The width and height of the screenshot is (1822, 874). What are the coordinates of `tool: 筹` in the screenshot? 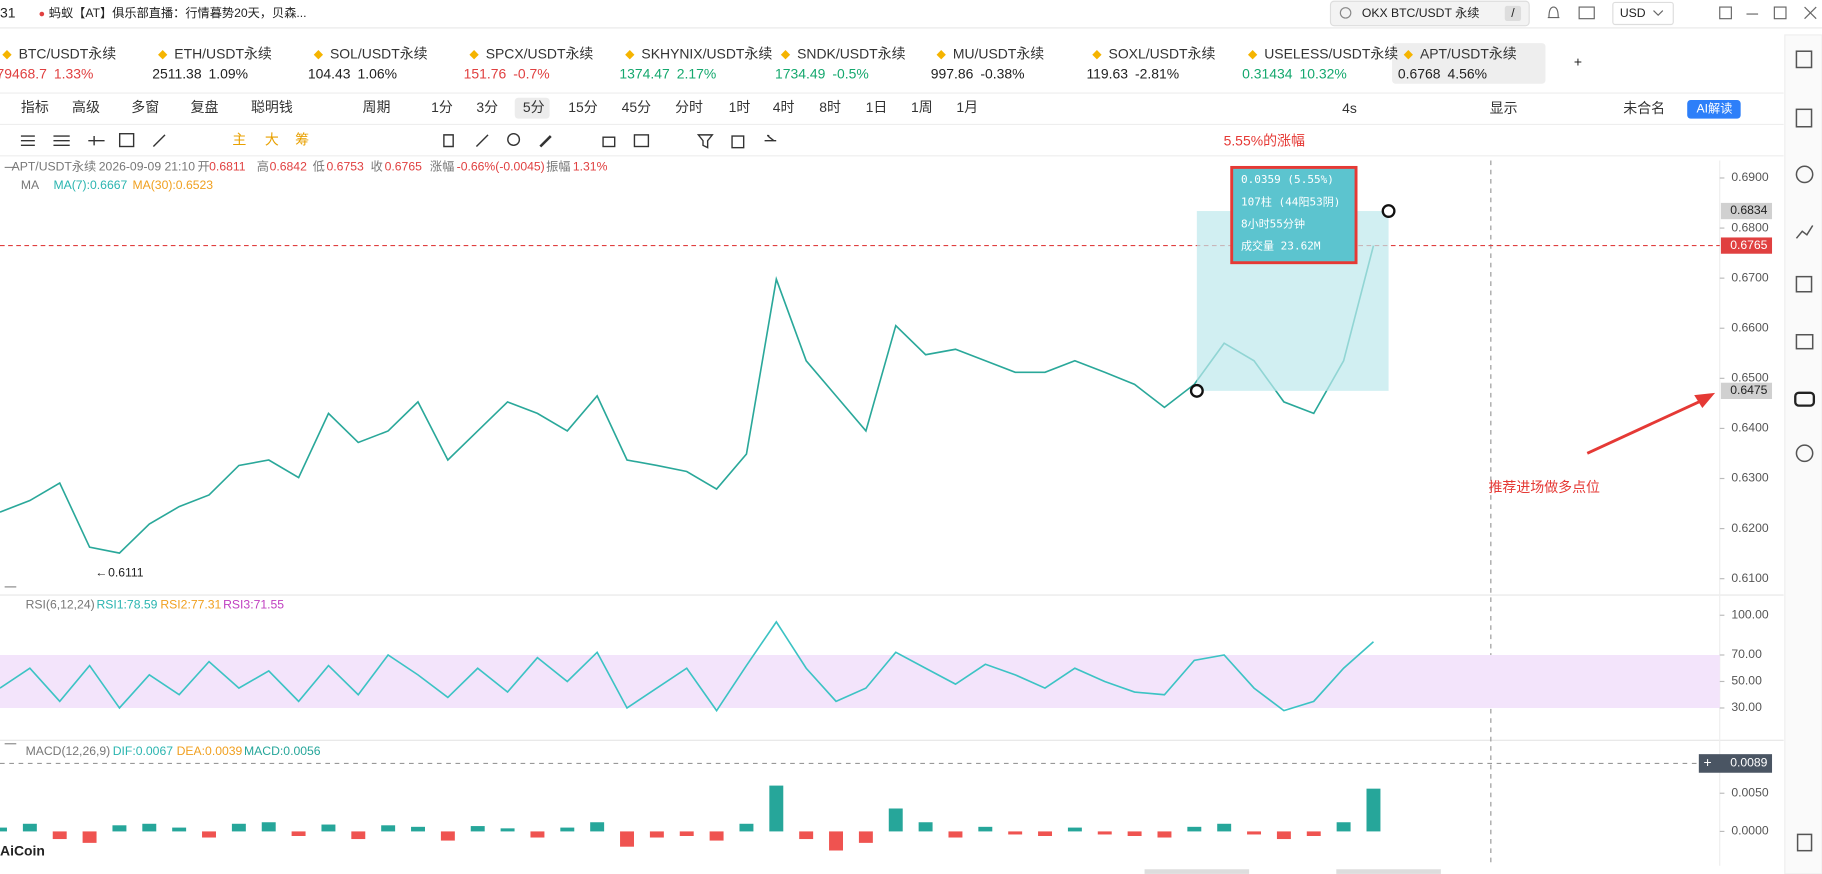 It's located at (302, 139).